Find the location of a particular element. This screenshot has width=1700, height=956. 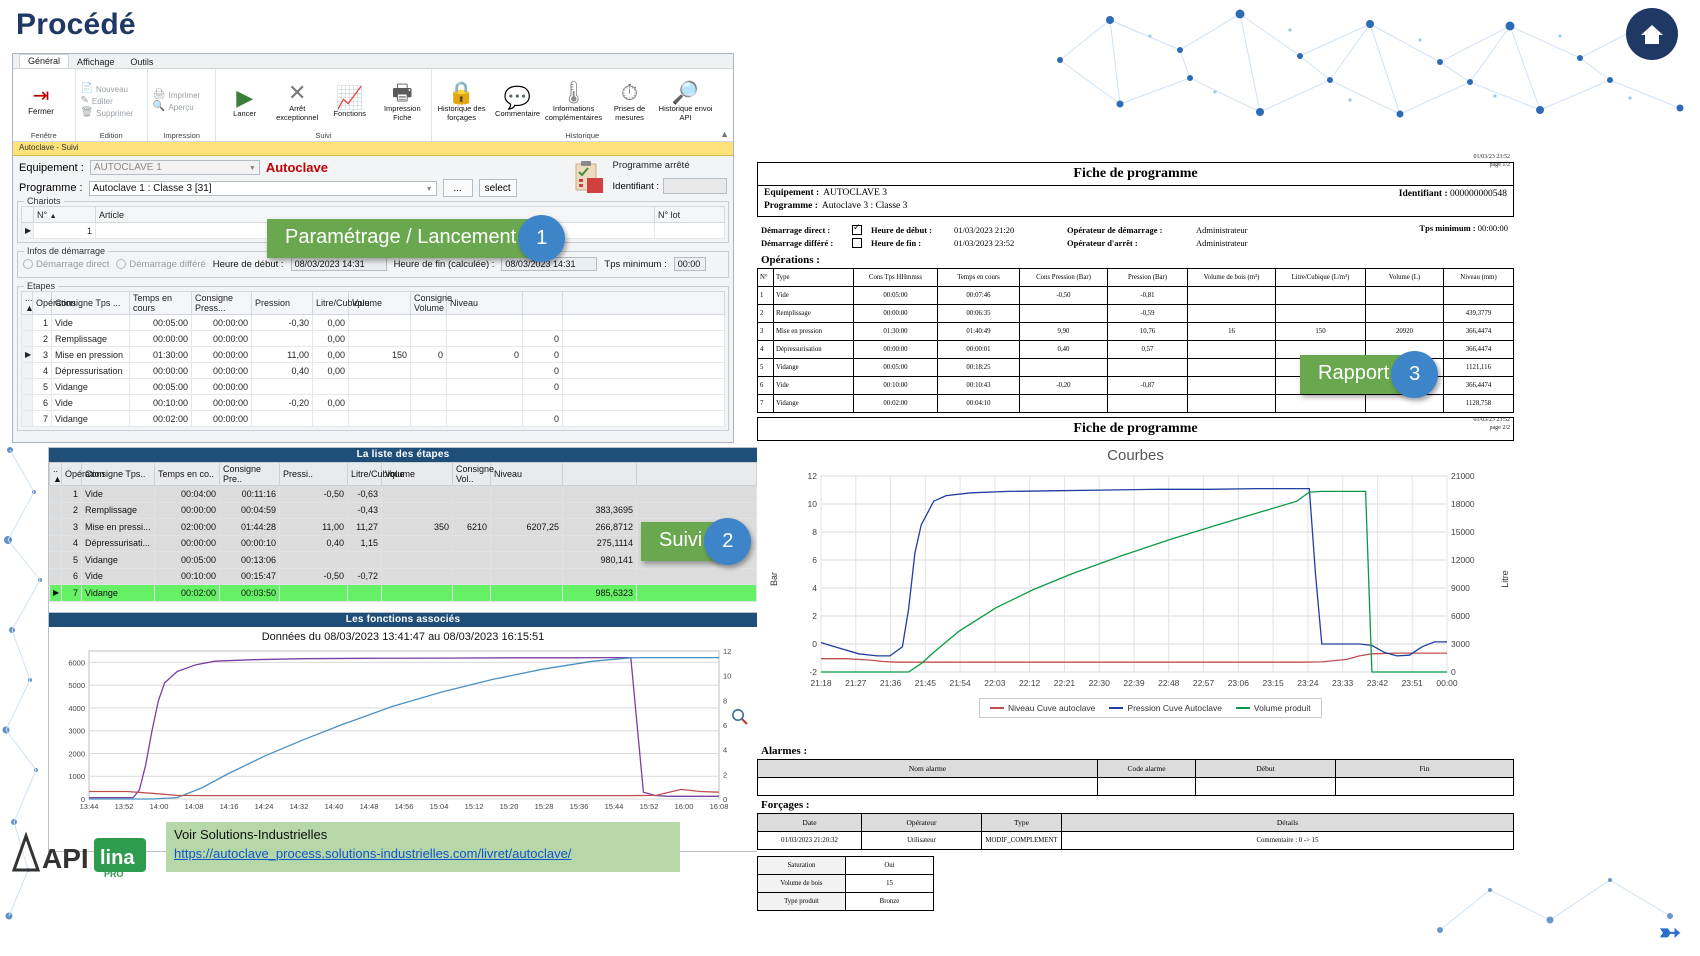

tab-affichage: Affichage is located at coordinates (96, 62).